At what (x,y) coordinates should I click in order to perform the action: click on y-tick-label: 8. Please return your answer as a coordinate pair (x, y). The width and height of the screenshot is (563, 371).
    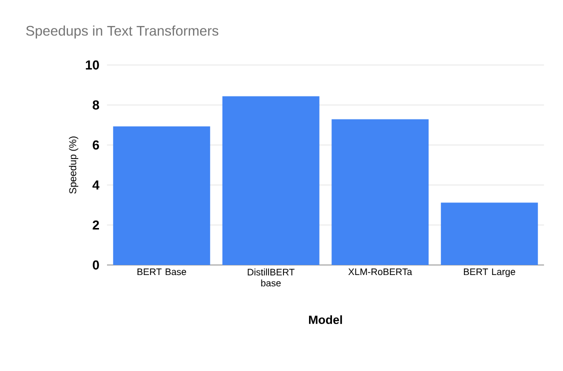
    Looking at the image, I should click on (96, 105).